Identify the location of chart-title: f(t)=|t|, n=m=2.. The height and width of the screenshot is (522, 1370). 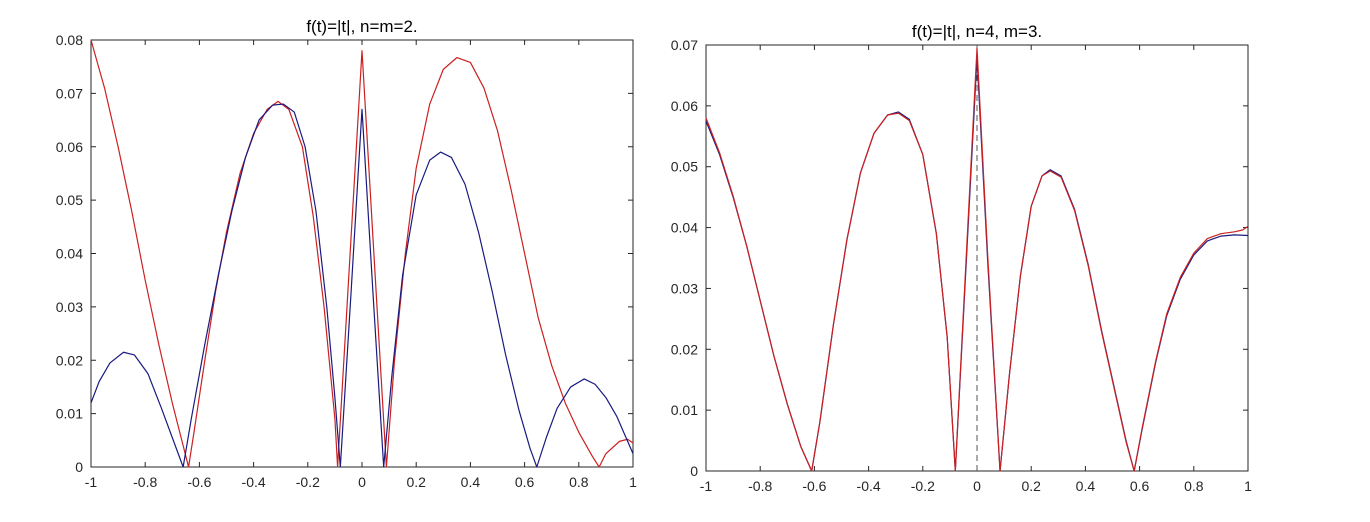
(361, 26).